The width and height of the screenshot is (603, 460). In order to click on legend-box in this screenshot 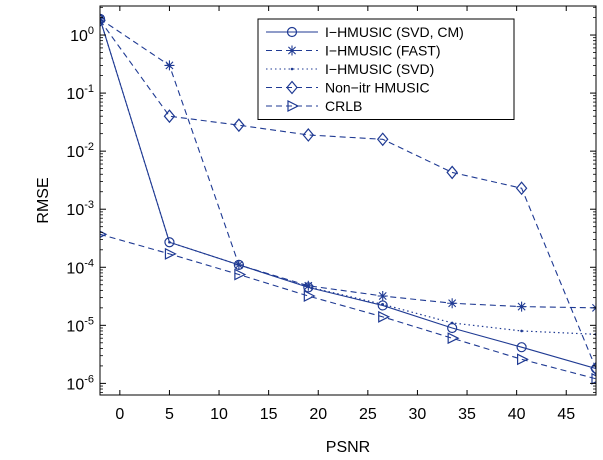, I will do `click(386, 69)`.